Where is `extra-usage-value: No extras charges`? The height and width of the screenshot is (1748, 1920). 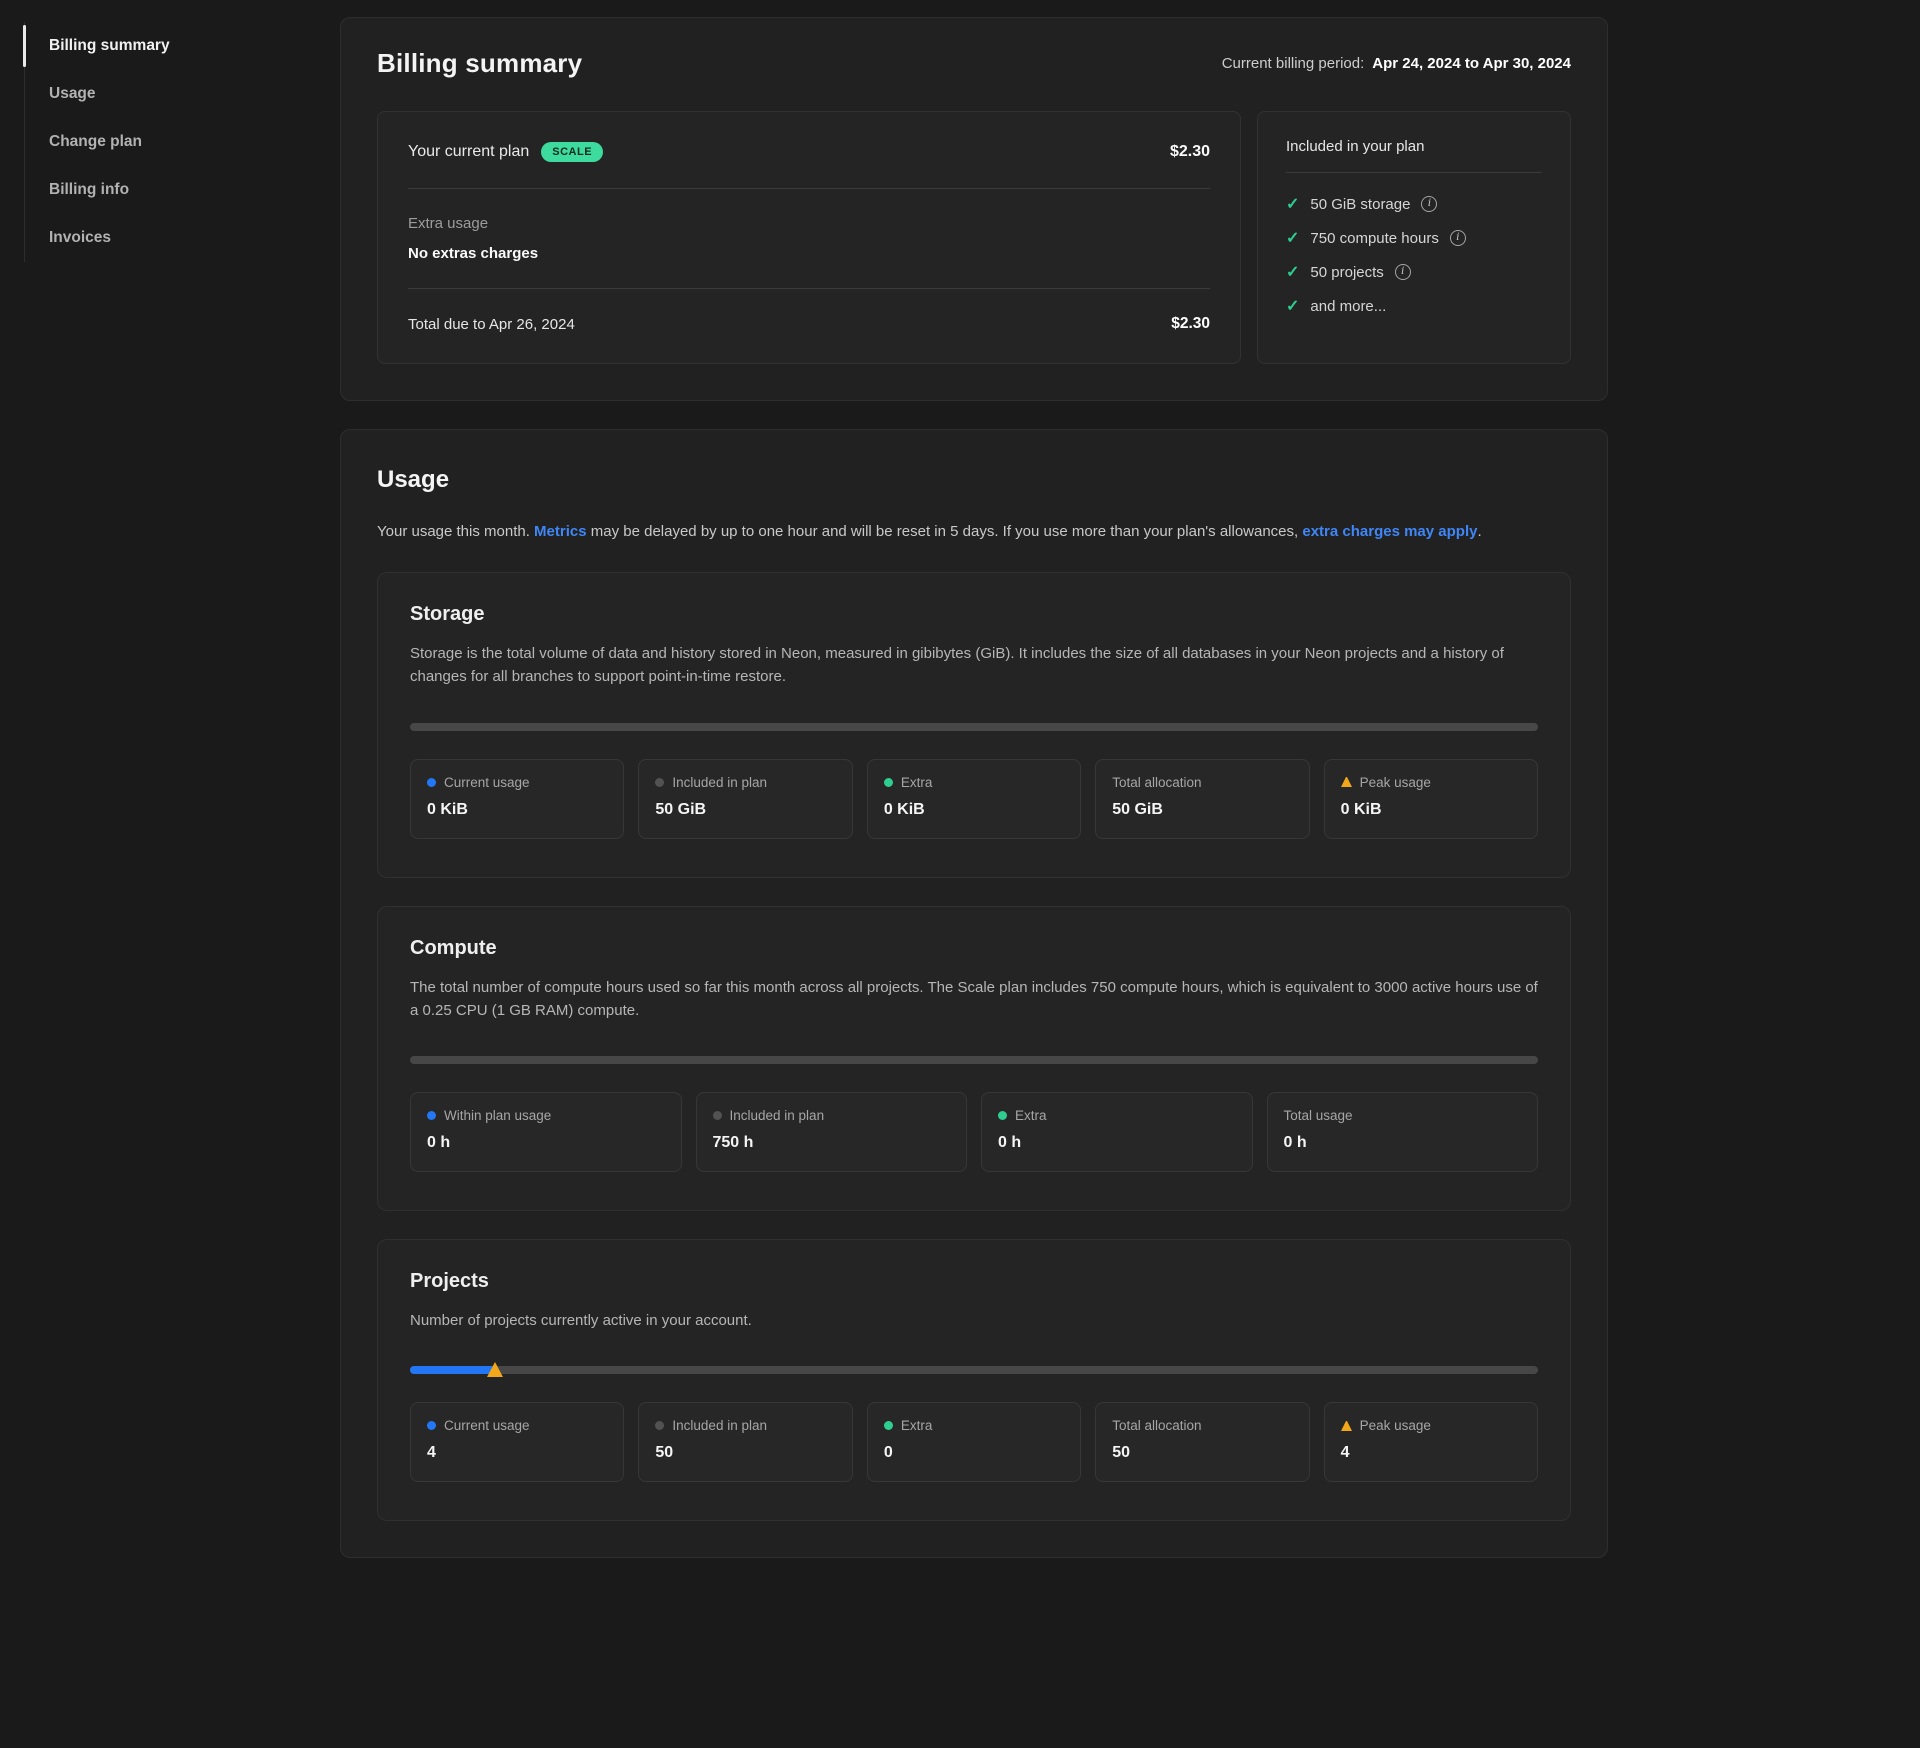 extra-usage-value: No extras charges is located at coordinates (473, 253).